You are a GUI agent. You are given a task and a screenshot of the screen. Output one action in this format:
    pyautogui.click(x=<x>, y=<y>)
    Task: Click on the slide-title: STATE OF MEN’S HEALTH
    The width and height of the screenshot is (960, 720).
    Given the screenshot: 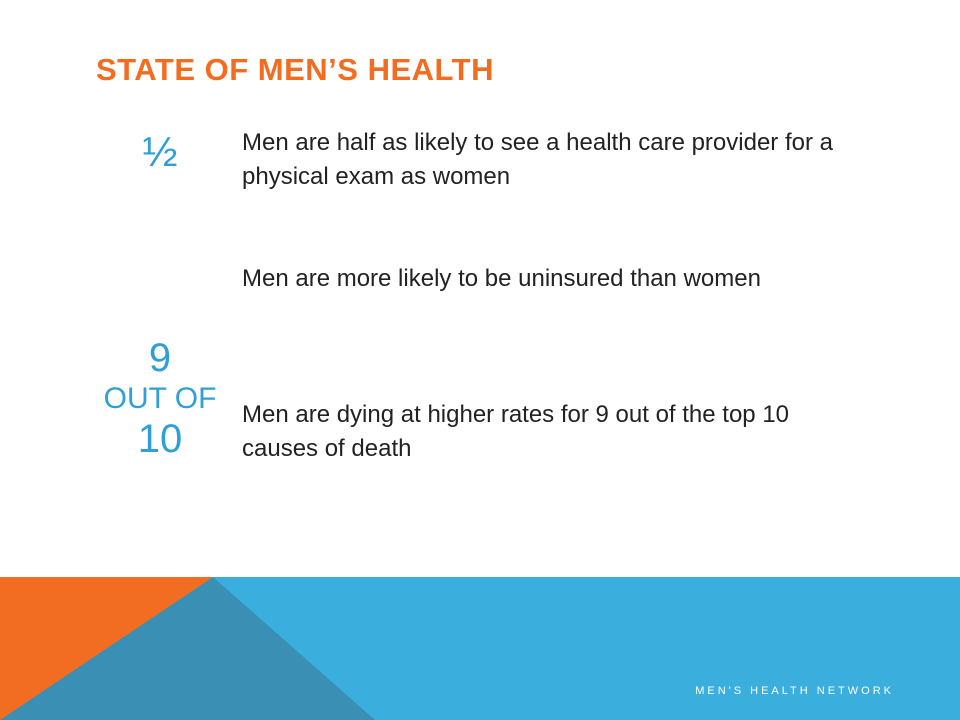 What is the action you would take?
    pyautogui.click(x=295, y=69)
    